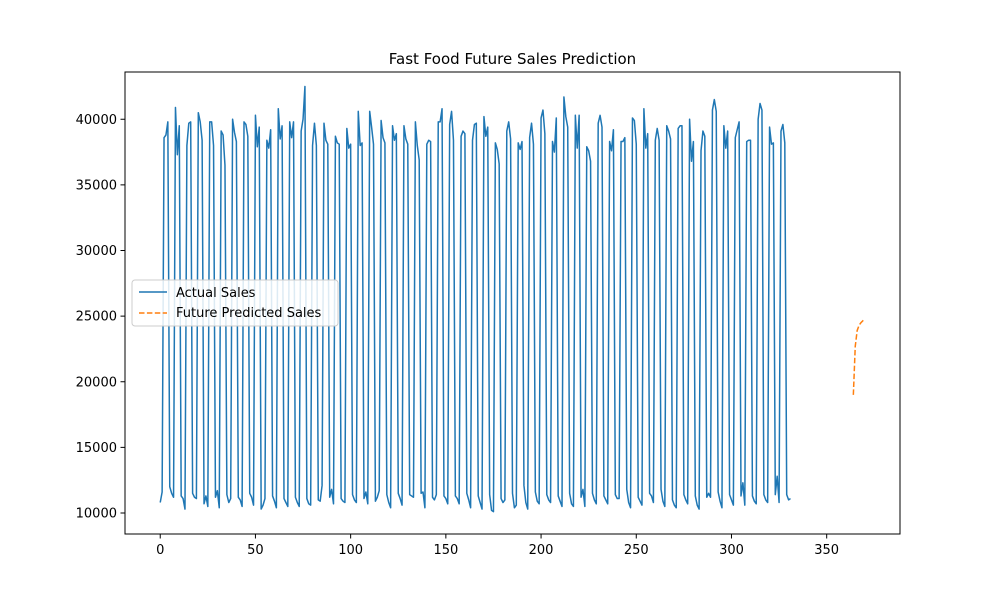 Image resolution: width=1000 pixels, height=600 pixels. I want to click on x-tick-label: 350, so click(826, 550).